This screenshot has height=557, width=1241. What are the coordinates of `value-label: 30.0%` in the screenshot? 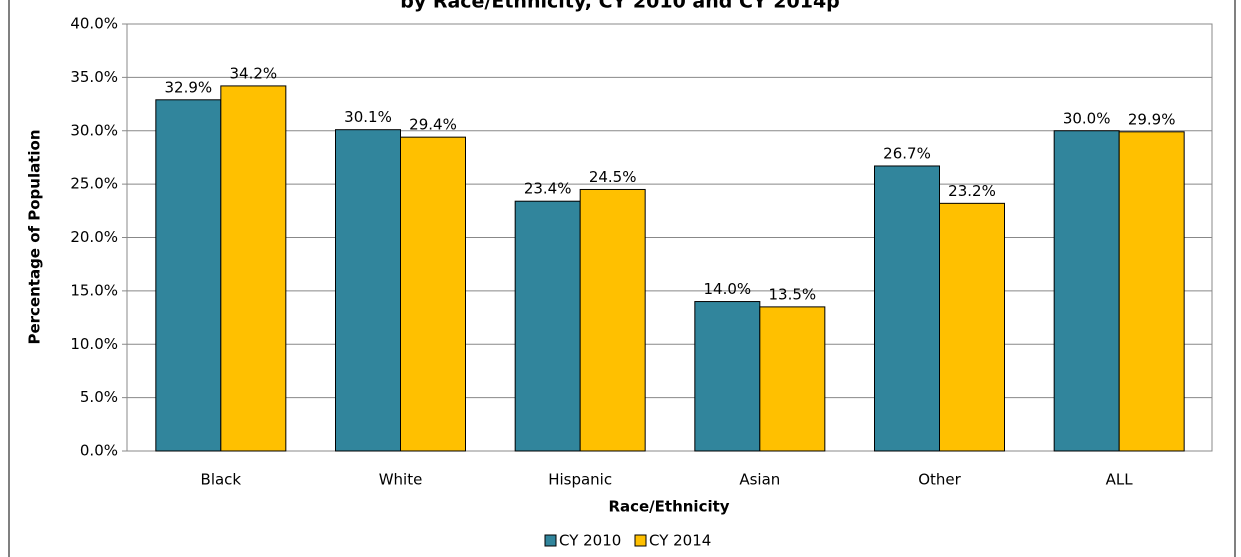 It's located at (1087, 118).